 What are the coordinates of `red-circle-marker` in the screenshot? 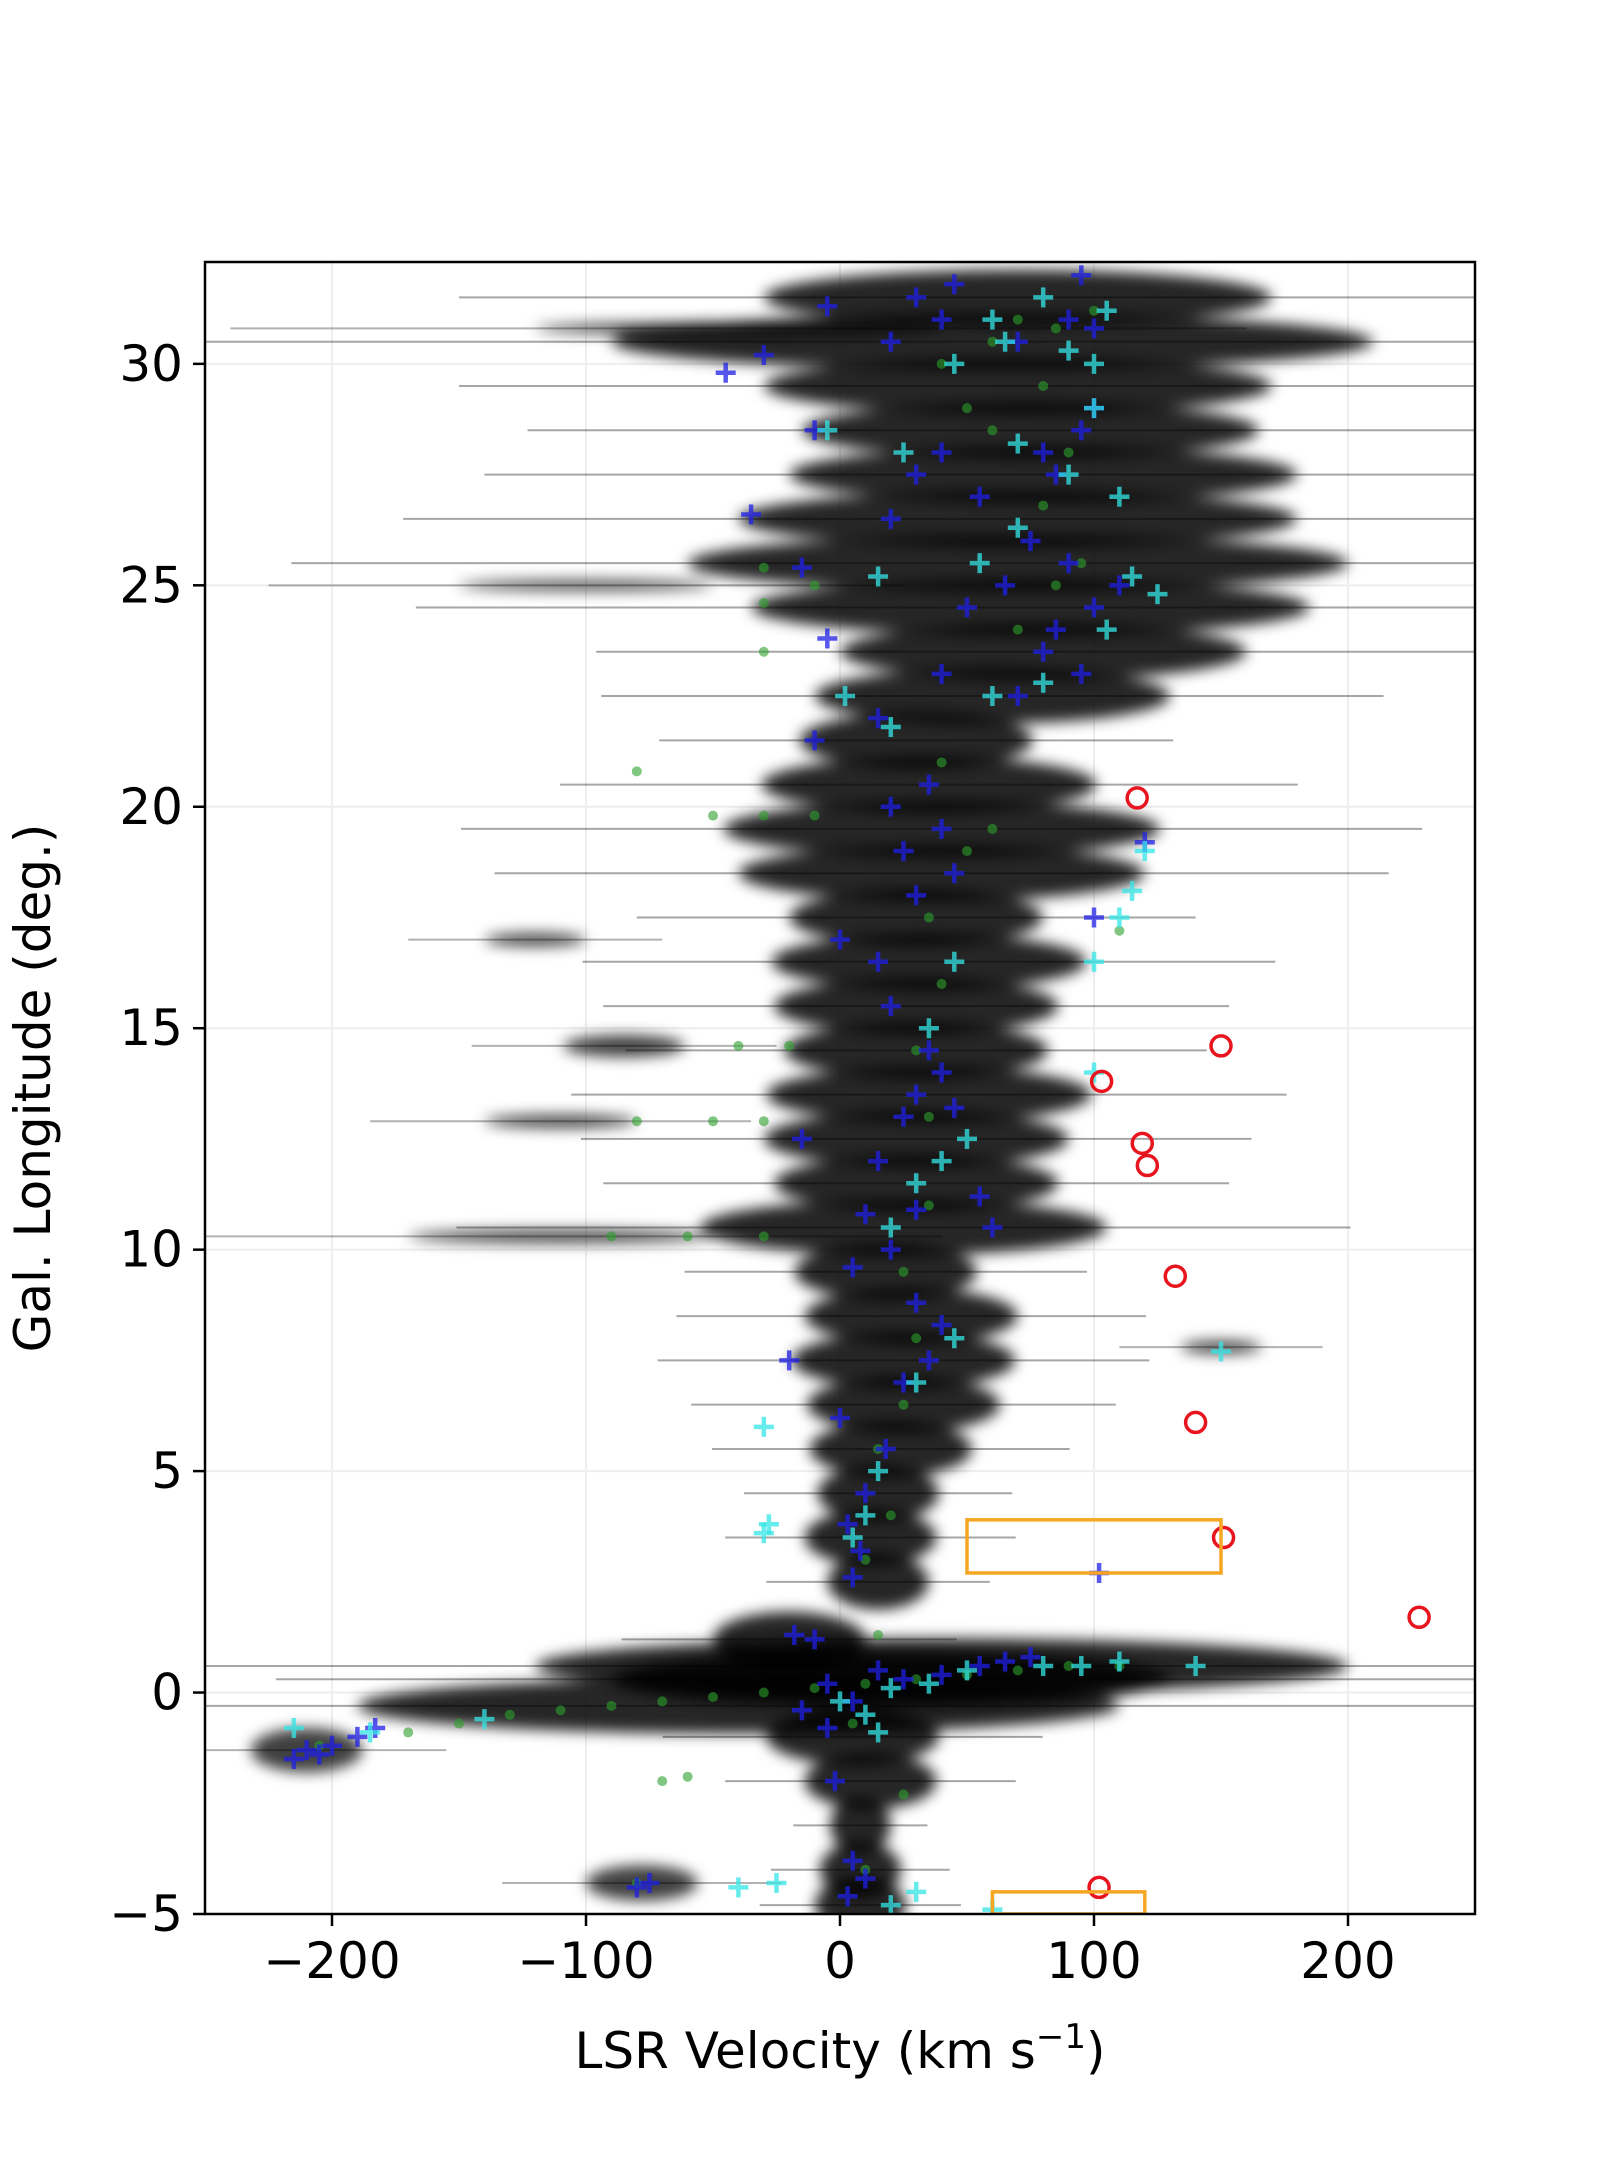 It's located at (1147, 1165).